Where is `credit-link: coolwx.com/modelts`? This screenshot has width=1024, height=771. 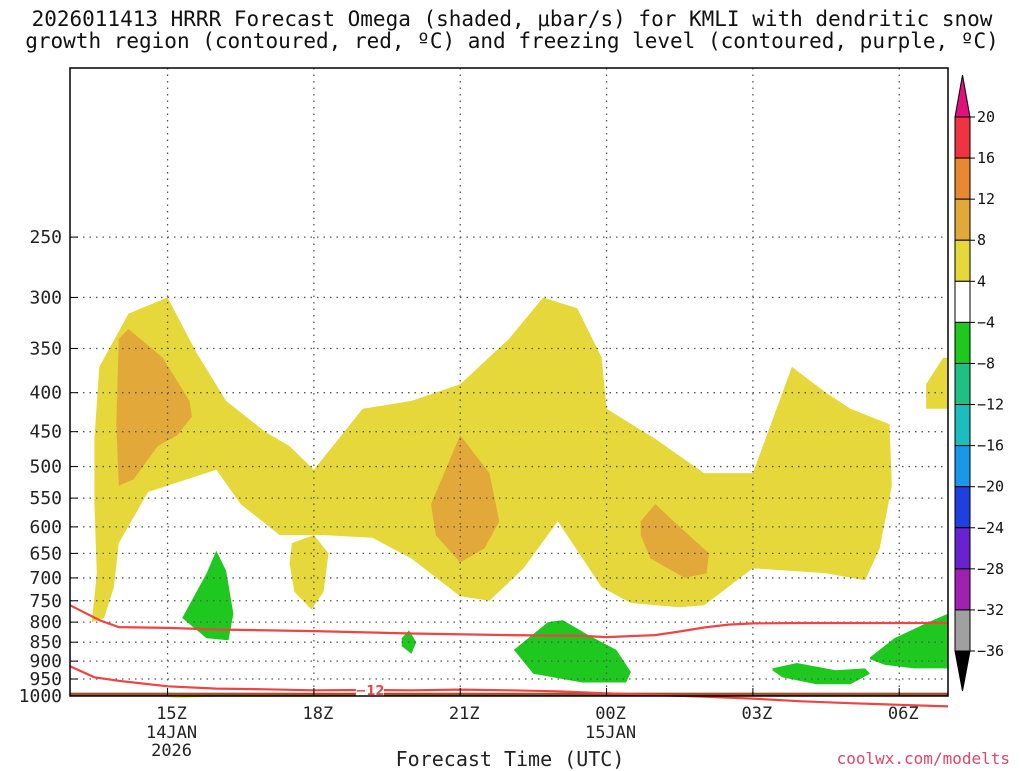 credit-link: coolwx.com/modelts is located at coordinates (923, 758).